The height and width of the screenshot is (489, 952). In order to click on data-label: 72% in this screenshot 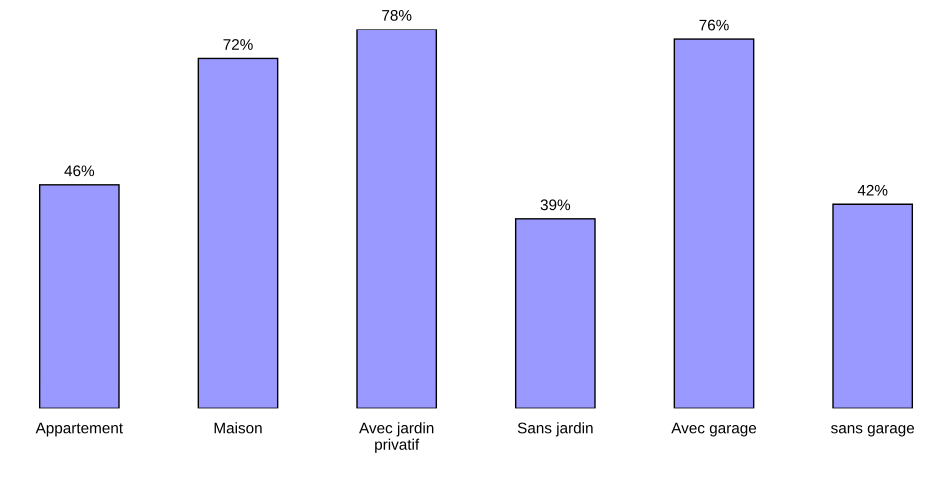, I will do `click(238, 44)`.